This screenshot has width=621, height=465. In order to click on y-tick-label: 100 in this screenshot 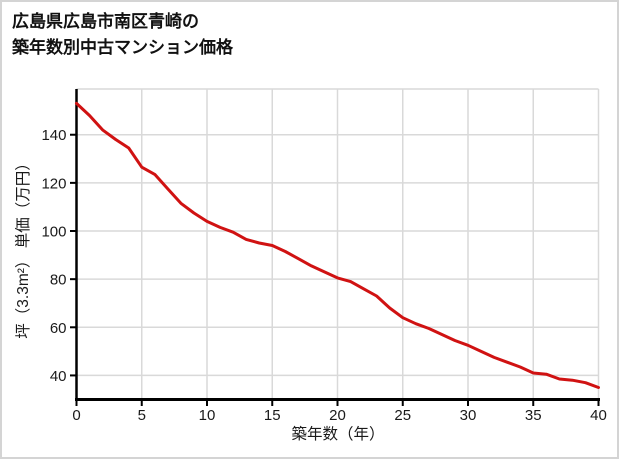, I will do `click(53, 232)`.